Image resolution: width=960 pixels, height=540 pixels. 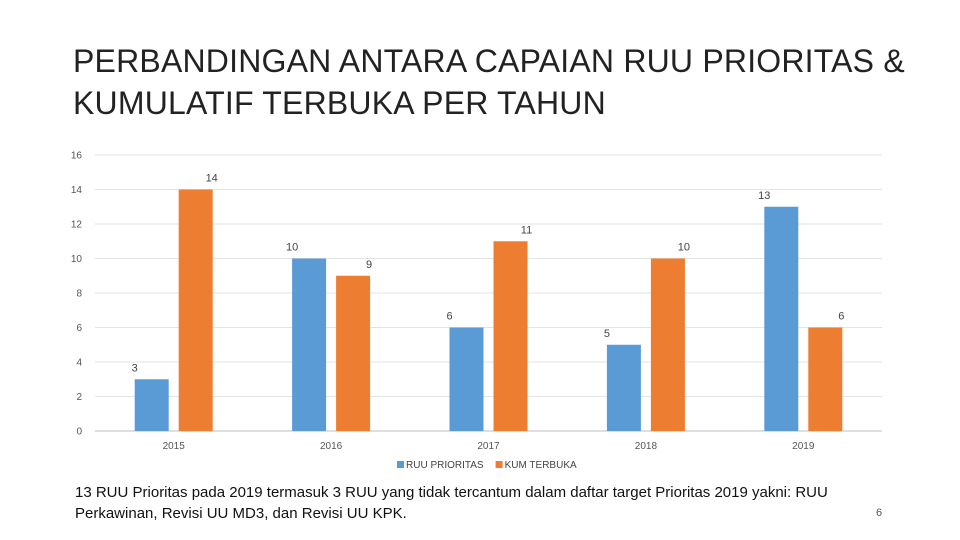 What do you see at coordinates (151, 405) in the screenshot?
I see `bar-ruu-prioritas-2015` at bounding box center [151, 405].